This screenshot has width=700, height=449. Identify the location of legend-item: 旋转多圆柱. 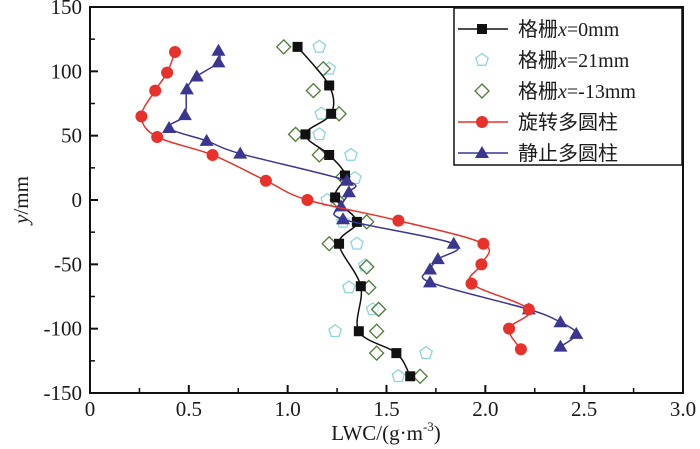
(538, 122).